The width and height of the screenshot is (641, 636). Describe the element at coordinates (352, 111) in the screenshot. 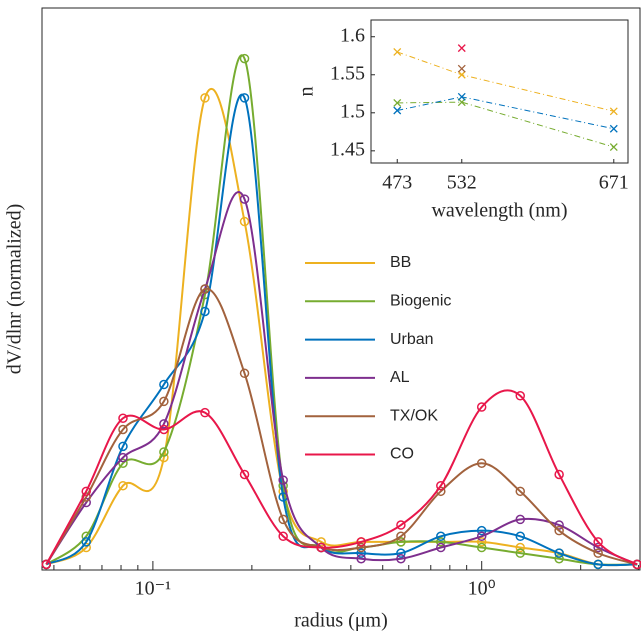

I see `inset-y-tick-label: 1.5` at that location.